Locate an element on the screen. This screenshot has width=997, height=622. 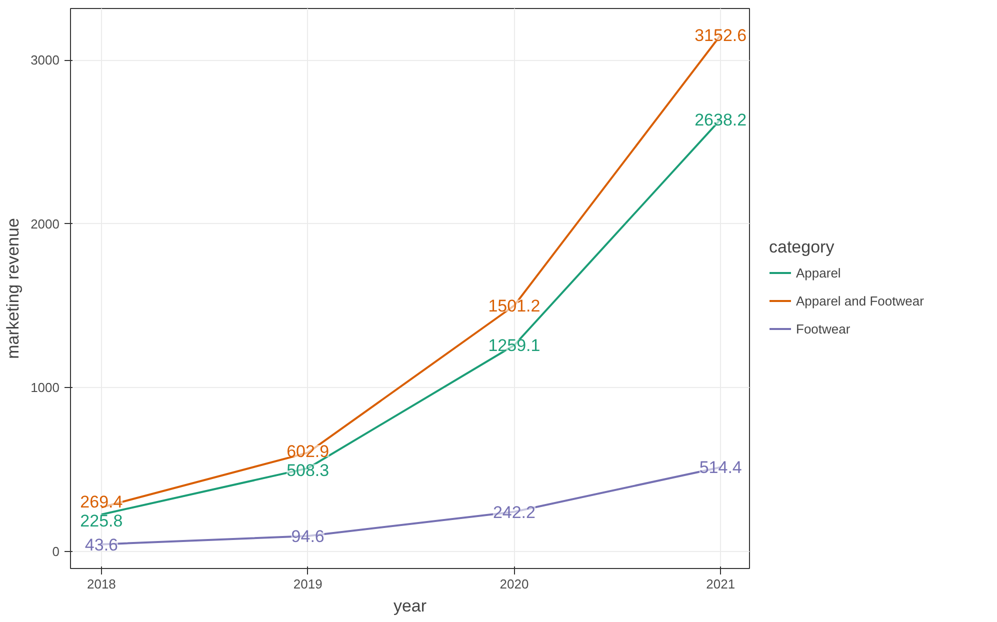
x-tick-label: 2018 is located at coordinates (101, 584).